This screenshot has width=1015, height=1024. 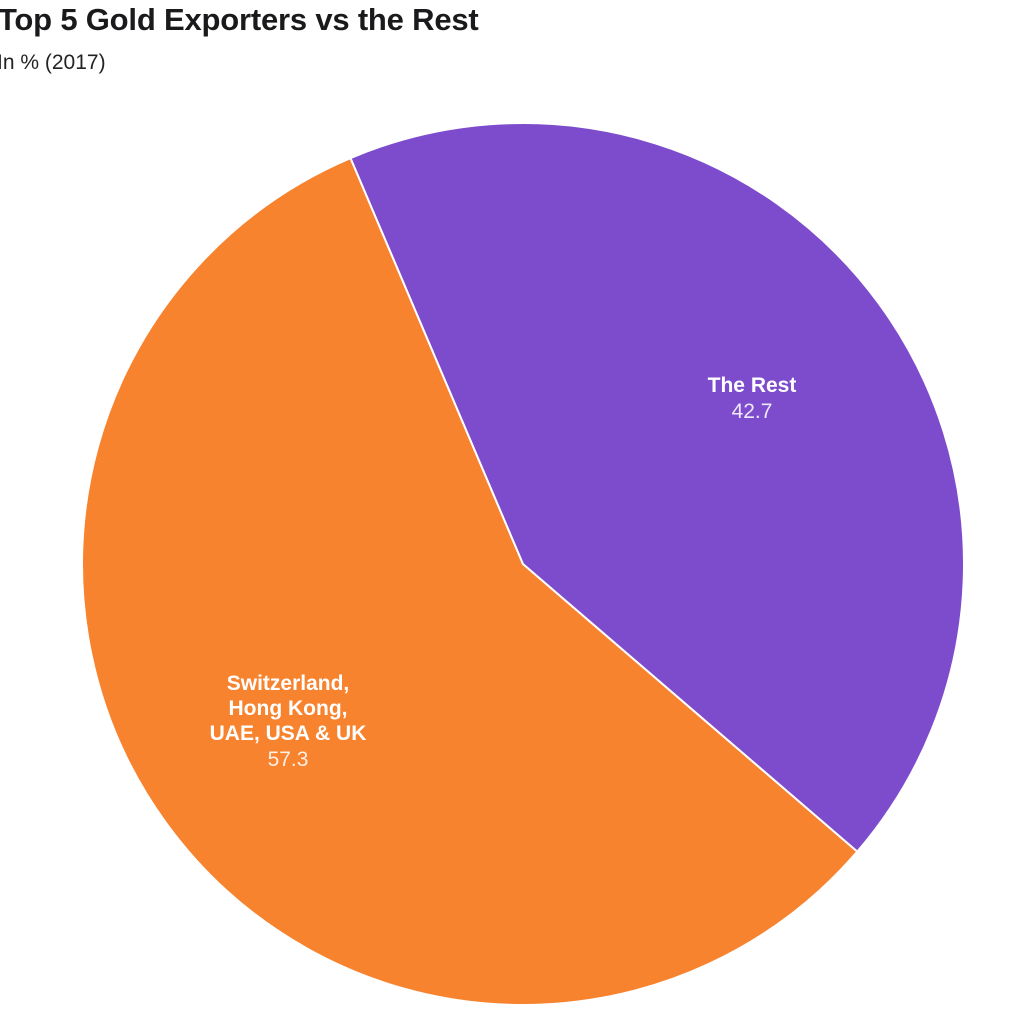 I want to click on chart-subtitle: In % (2017), so click(x=53, y=62).